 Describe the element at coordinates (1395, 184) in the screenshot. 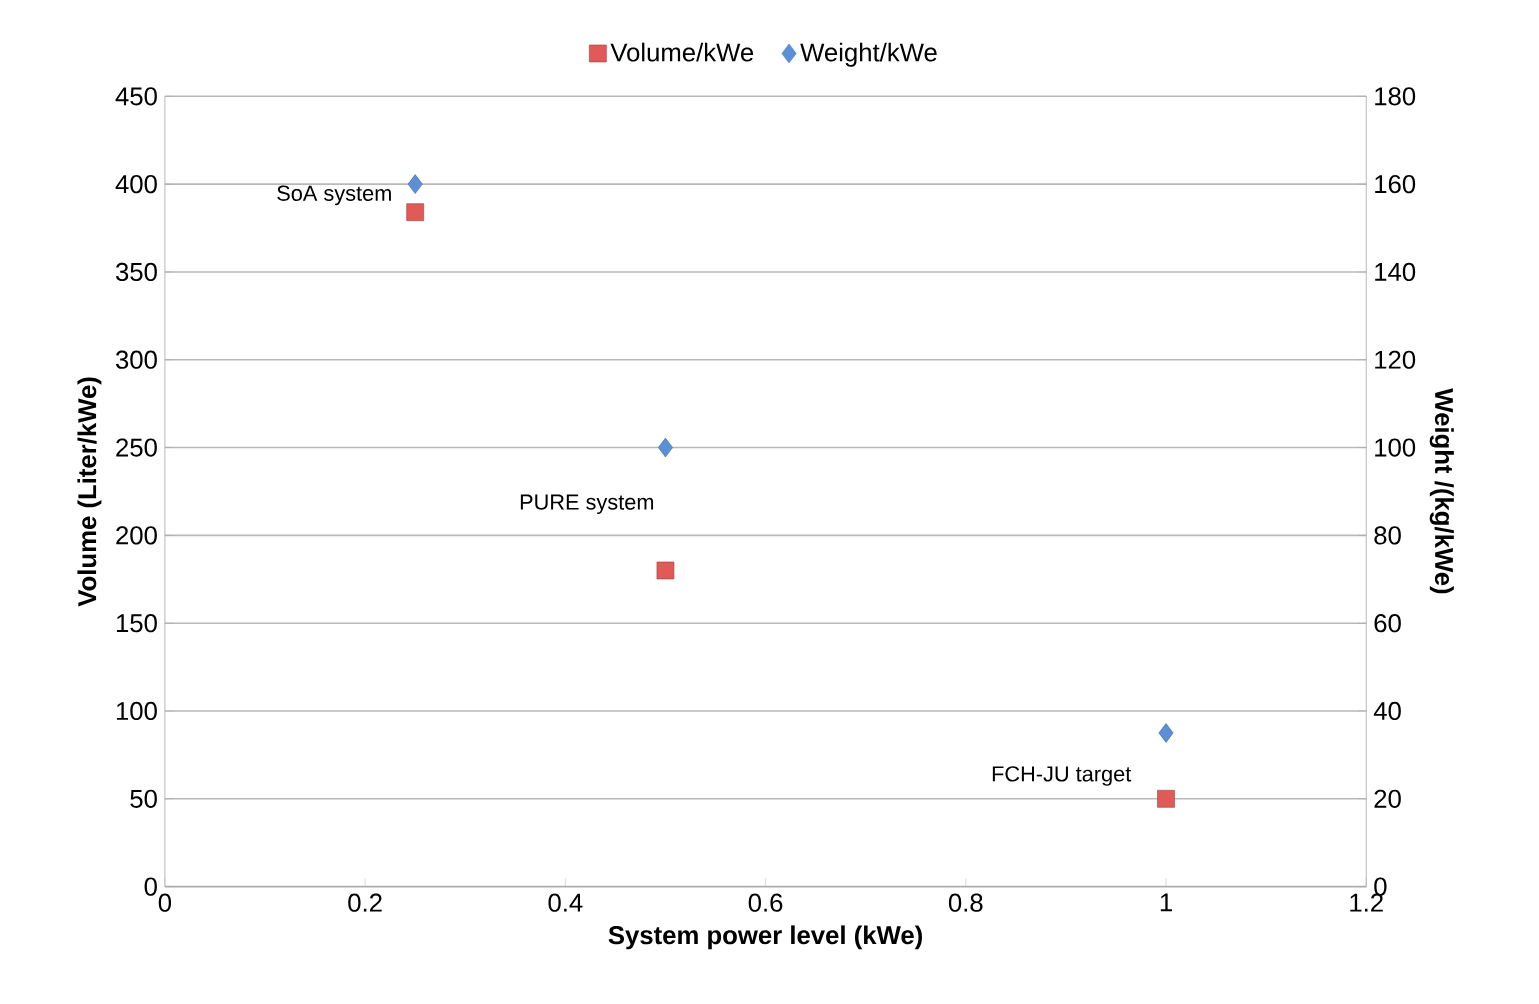

I see `y2-tick-label: 160` at that location.